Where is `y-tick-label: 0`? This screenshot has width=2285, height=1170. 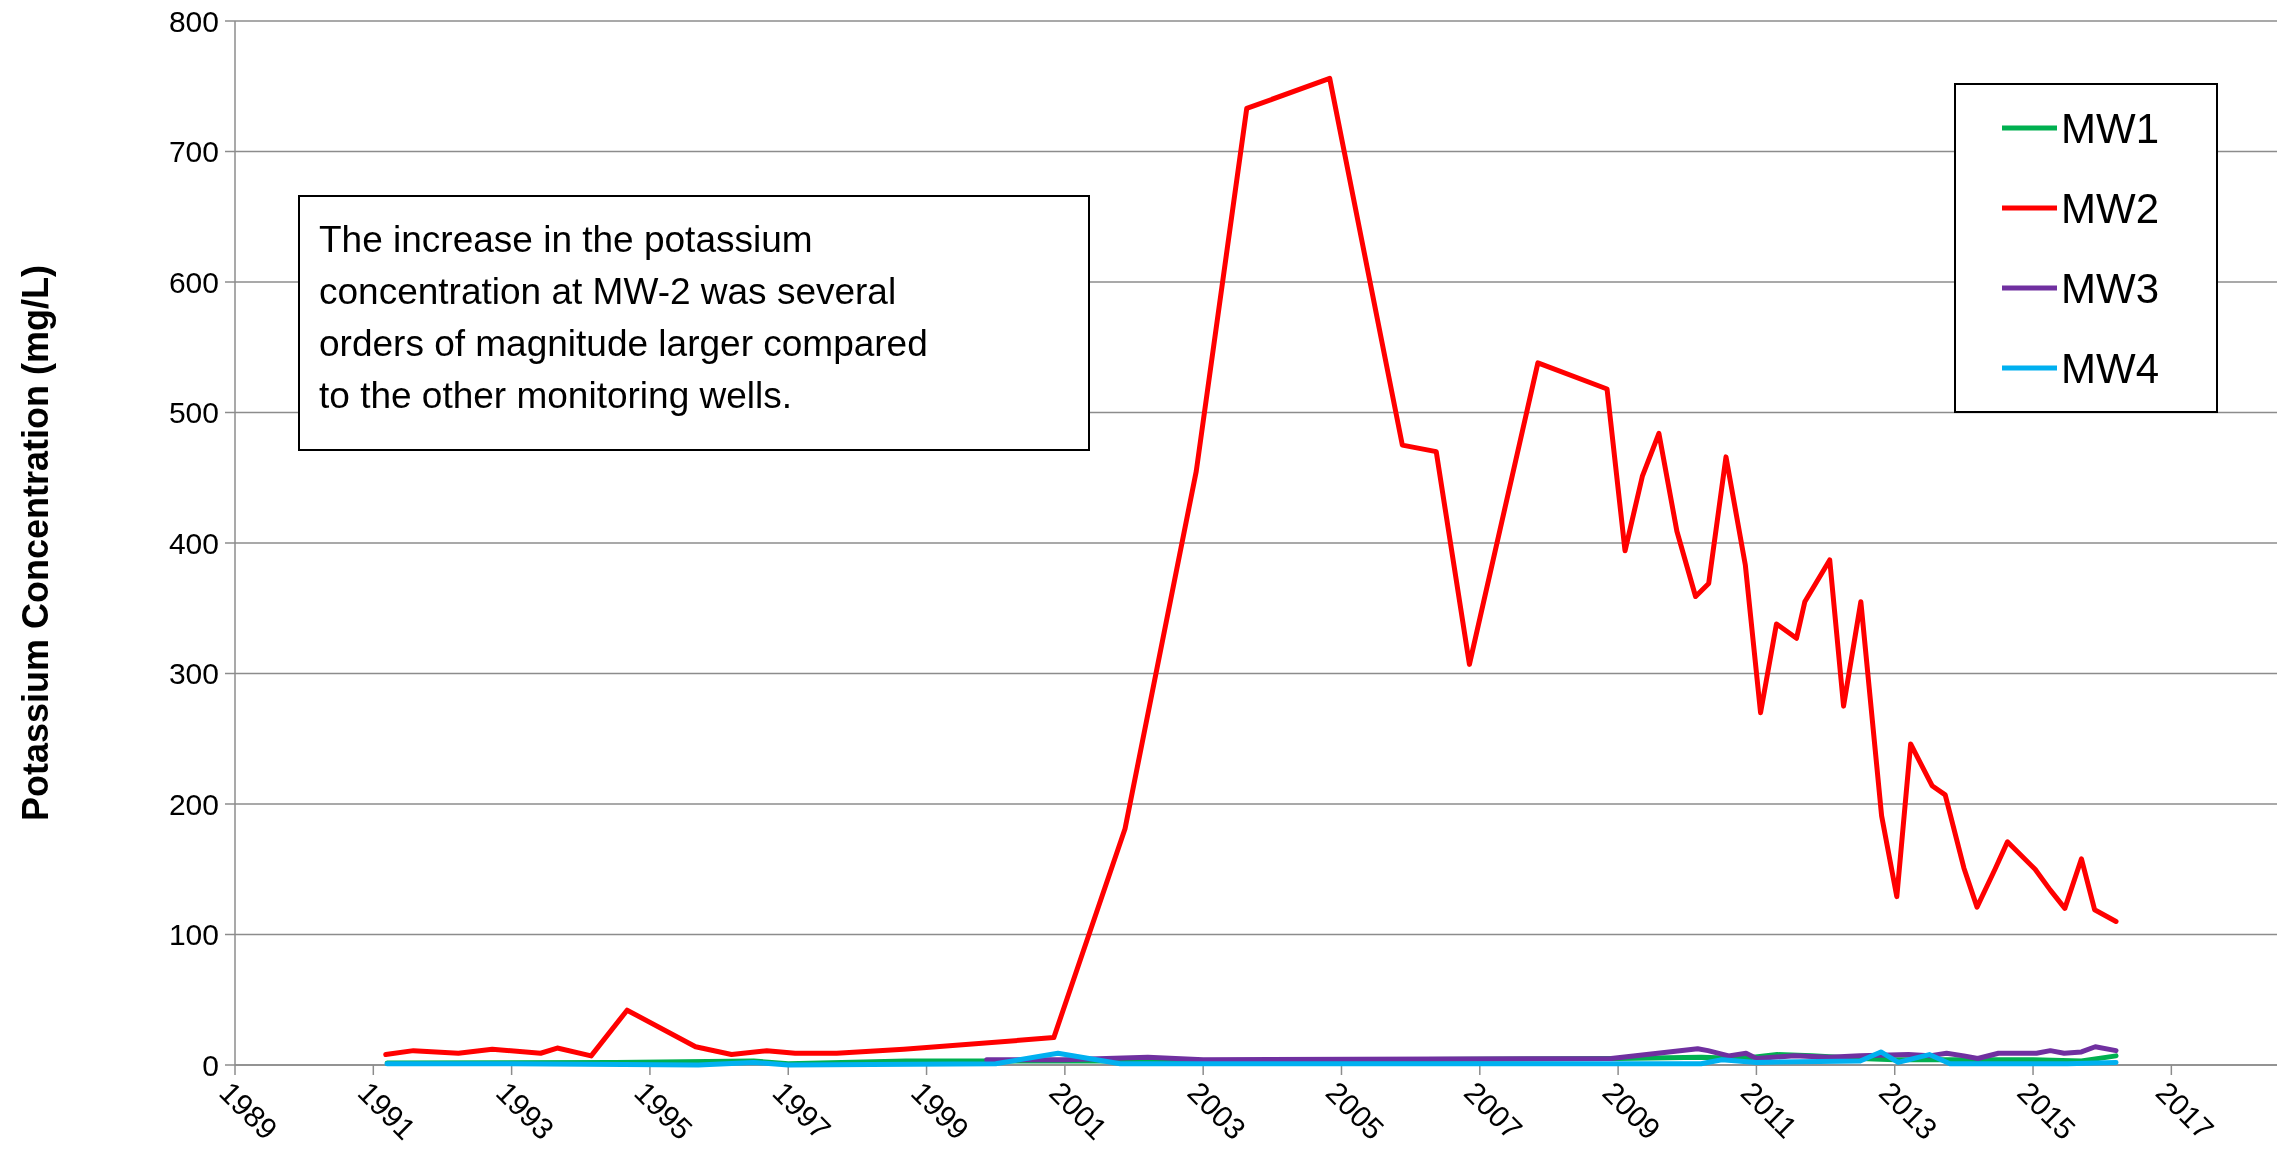 y-tick-label: 0 is located at coordinates (210, 1065).